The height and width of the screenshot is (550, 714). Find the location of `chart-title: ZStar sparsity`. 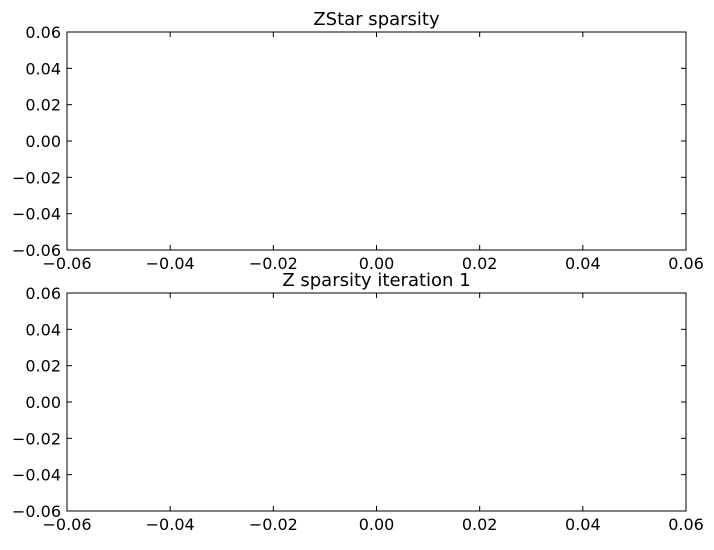

chart-title: ZStar sparsity is located at coordinates (376, 19).